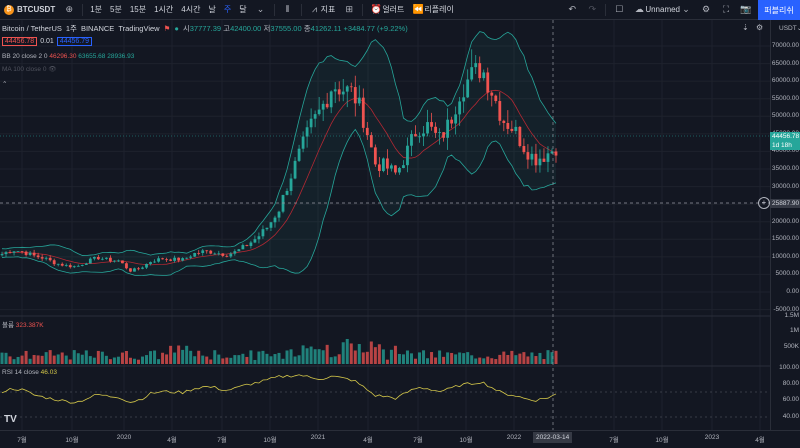 The width and height of the screenshot is (800, 448). What do you see at coordinates (349, 10) in the screenshot?
I see `templates-button: ⊞` at bounding box center [349, 10].